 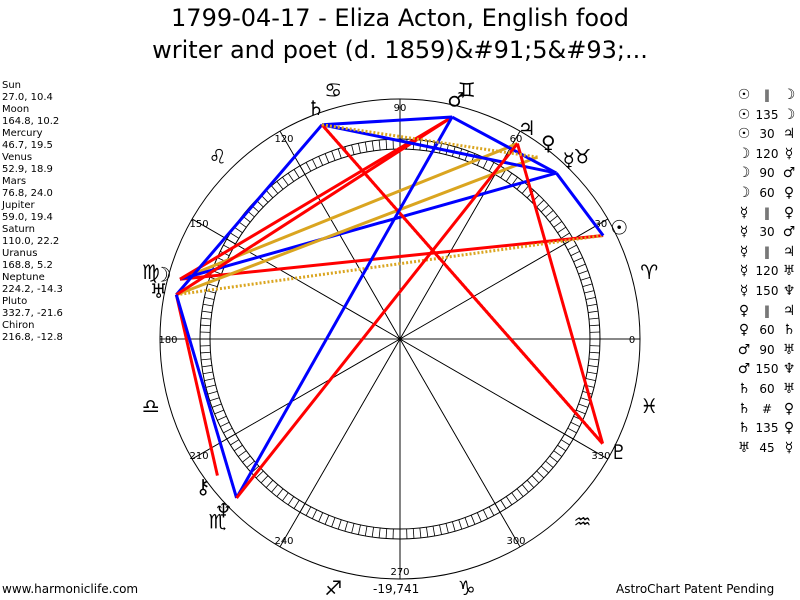 I want to click on aspect-row: ☿ ‖ ♃, so click(x=766, y=253).